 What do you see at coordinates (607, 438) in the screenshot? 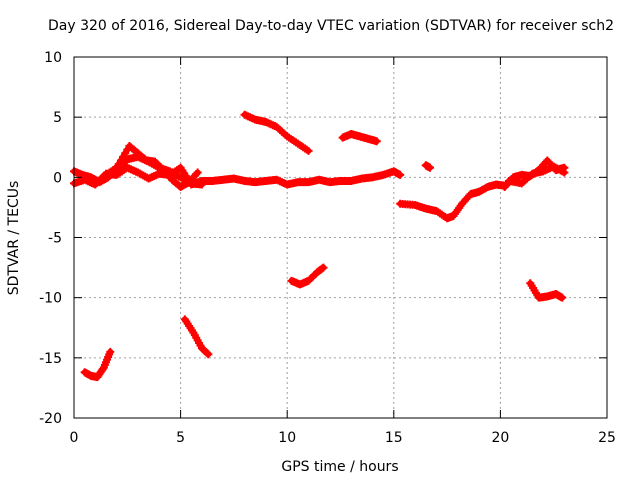
I see `x-tick-label: 25` at bounding box center [607, 438].